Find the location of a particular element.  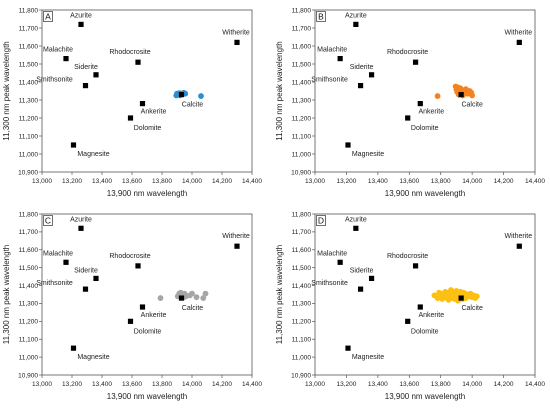

x-tick-label: 14,400 is located at coordinates (535, 181).